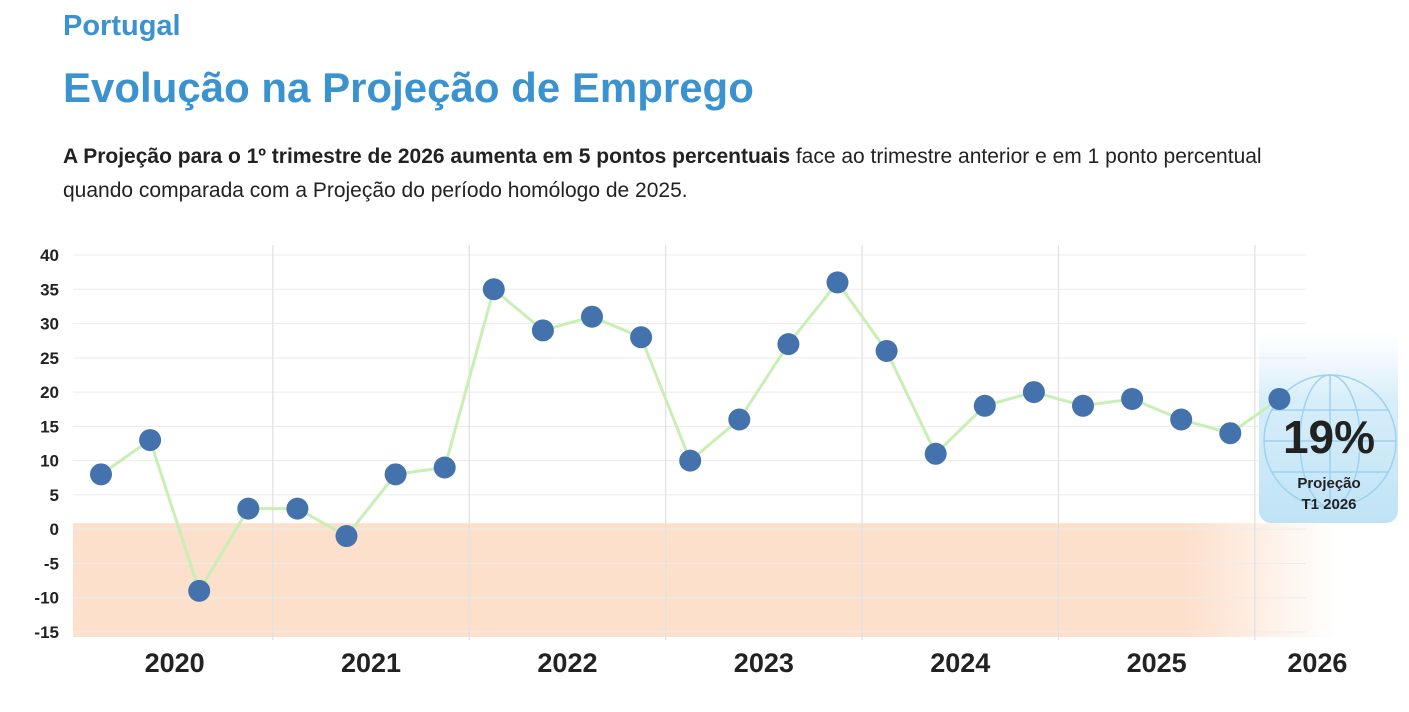  I want to click on data-point-T3-2023, so click(788, 344).